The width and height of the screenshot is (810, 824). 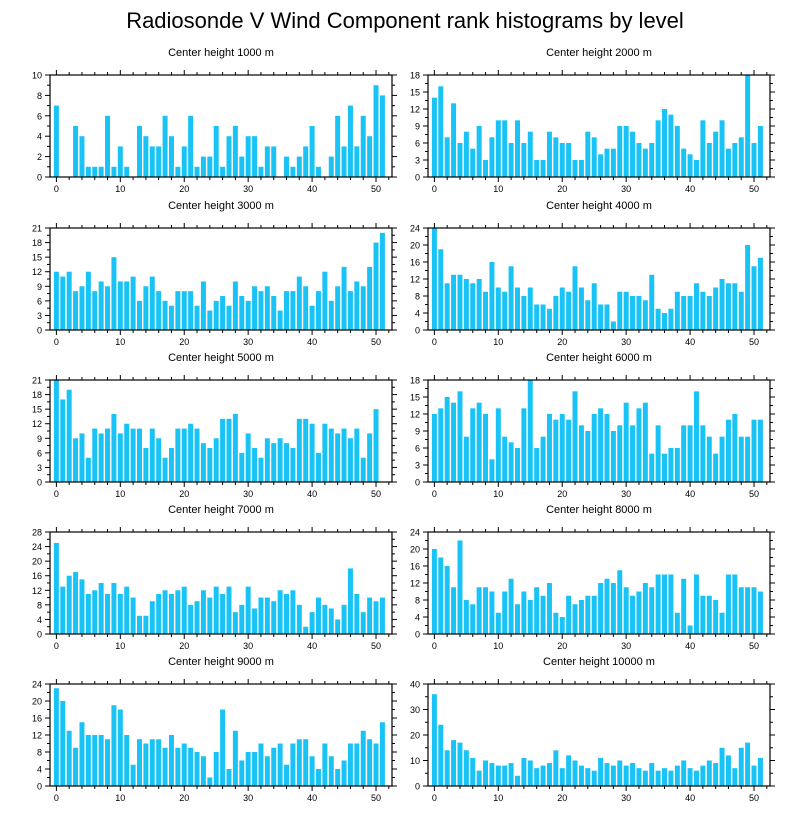 What do you see at coordinates (415, 533) in the screenshot?
I see `y-tick-label: 24` at bounding box center [415, 533].